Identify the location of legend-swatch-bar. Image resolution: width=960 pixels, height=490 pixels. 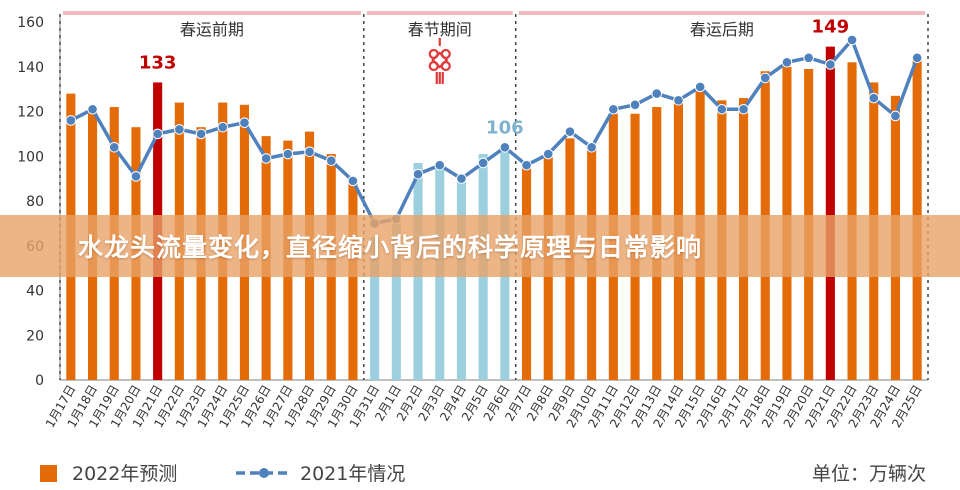
(48, 473).